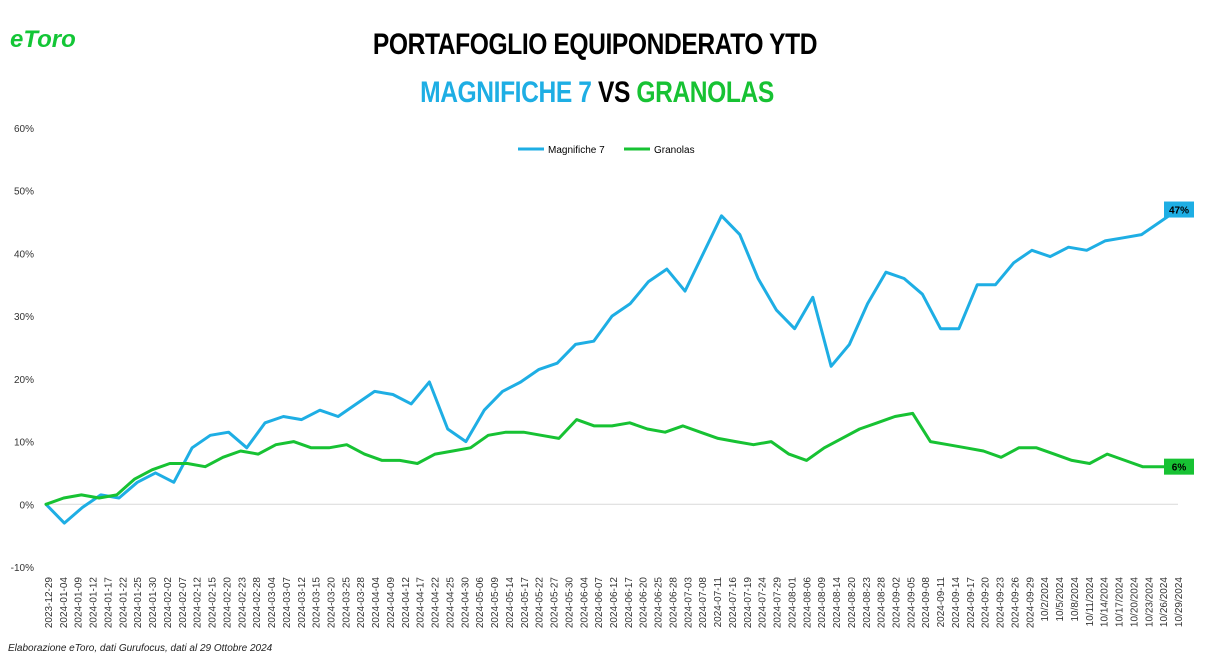  What do you see at coordinates (1030, 603) in the screenshot?
I see `x-tick-label: 2024-09-29` at bounding box center [1030, 603].